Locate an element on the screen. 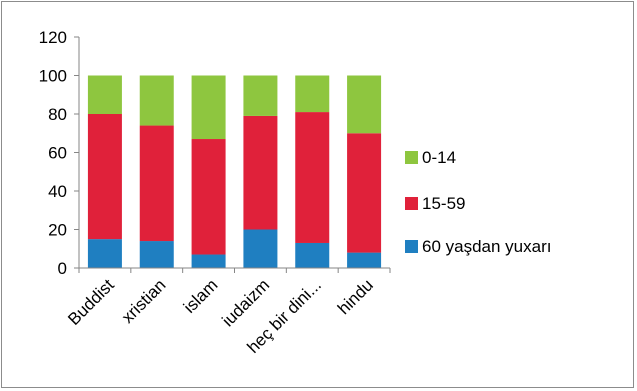 The width and height of the screenshot is (637, 391). x-tick-label: islam is located at coordinates (200, 295).